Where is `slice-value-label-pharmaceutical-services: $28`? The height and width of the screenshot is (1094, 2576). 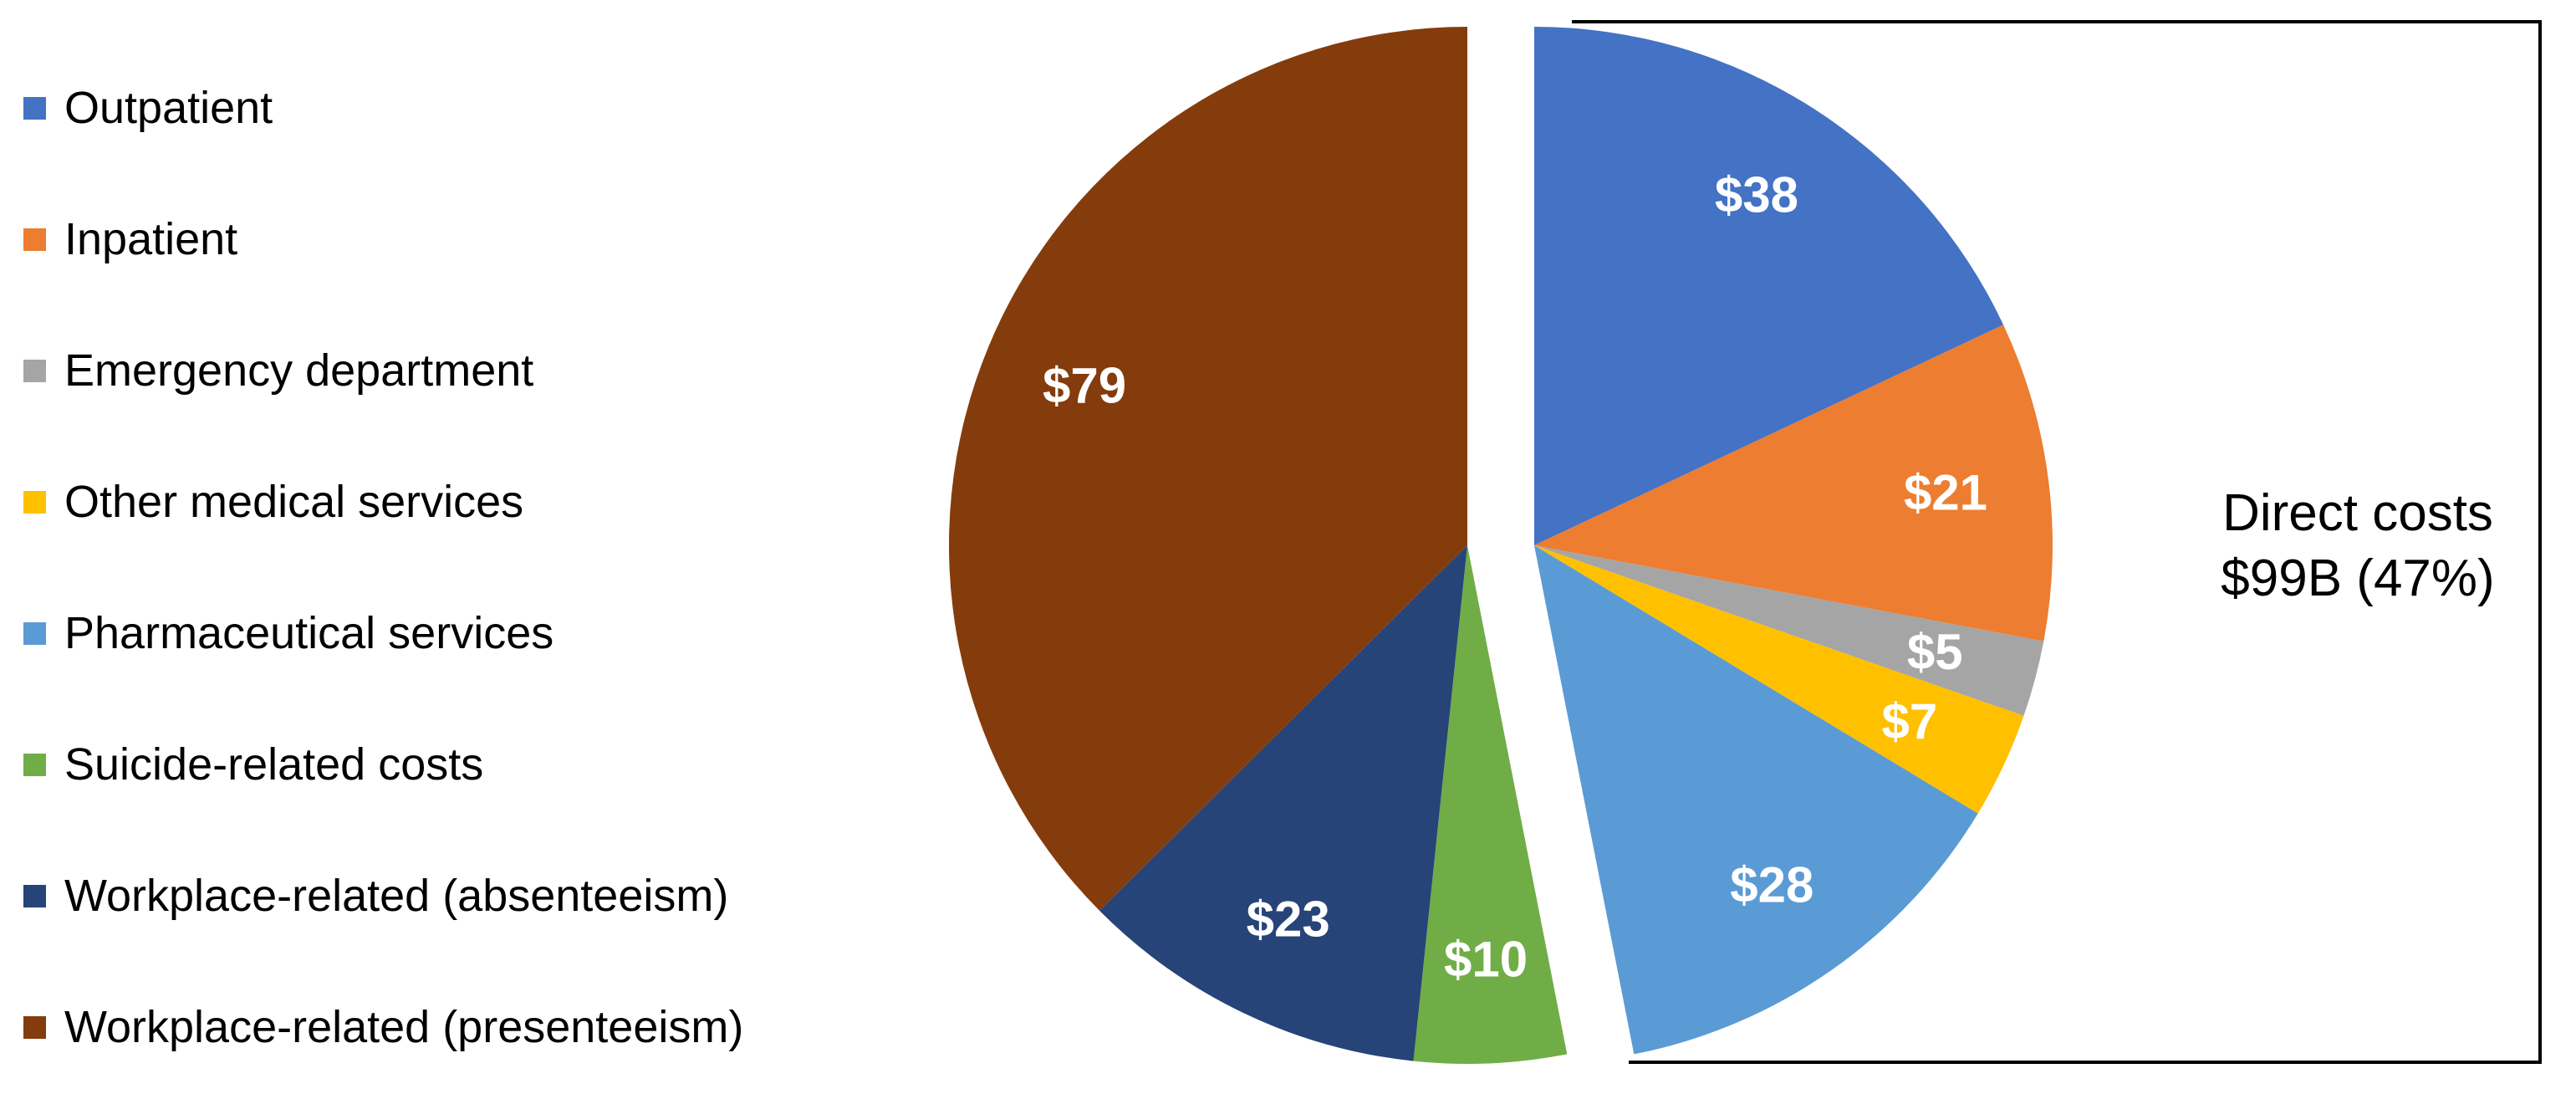
slice-value-label-pharmaceutical-services: $28 is located at coordinates (1771, 884).